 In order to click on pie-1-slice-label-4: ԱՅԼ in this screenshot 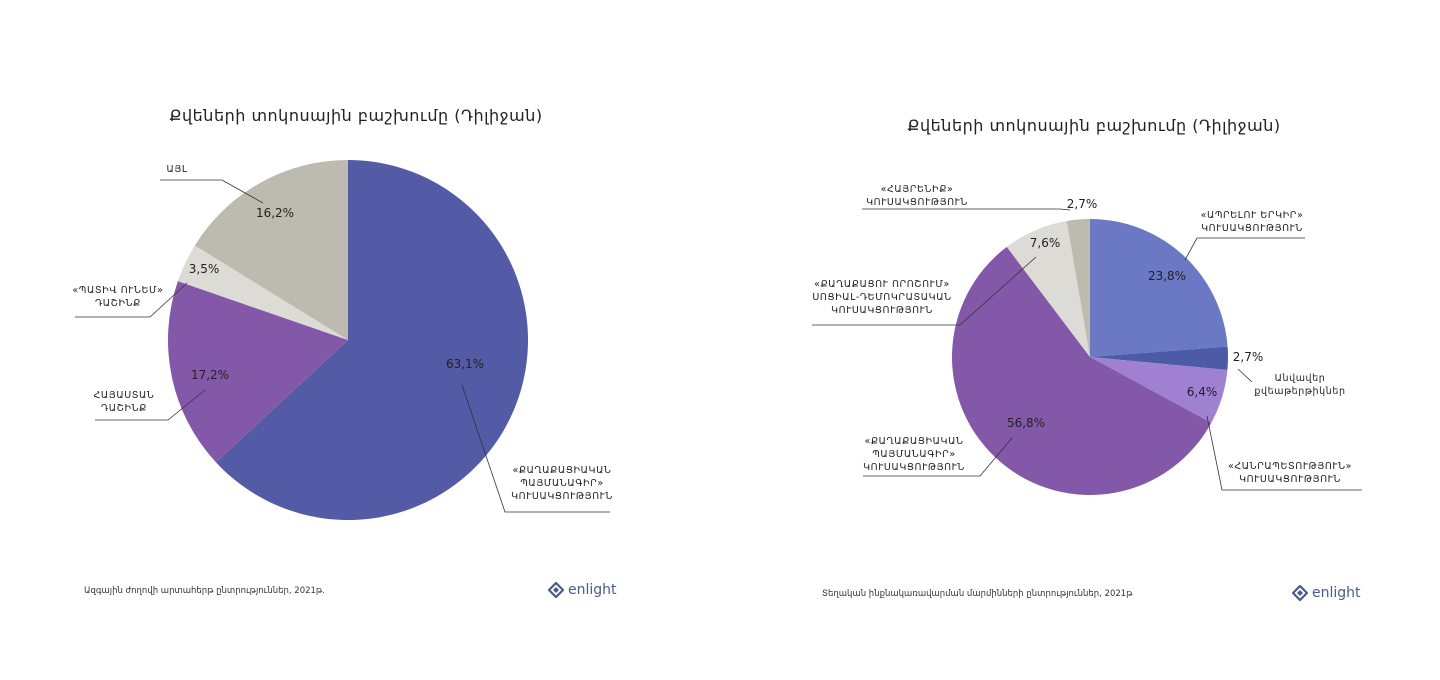, I will do `click(176, 169)`.